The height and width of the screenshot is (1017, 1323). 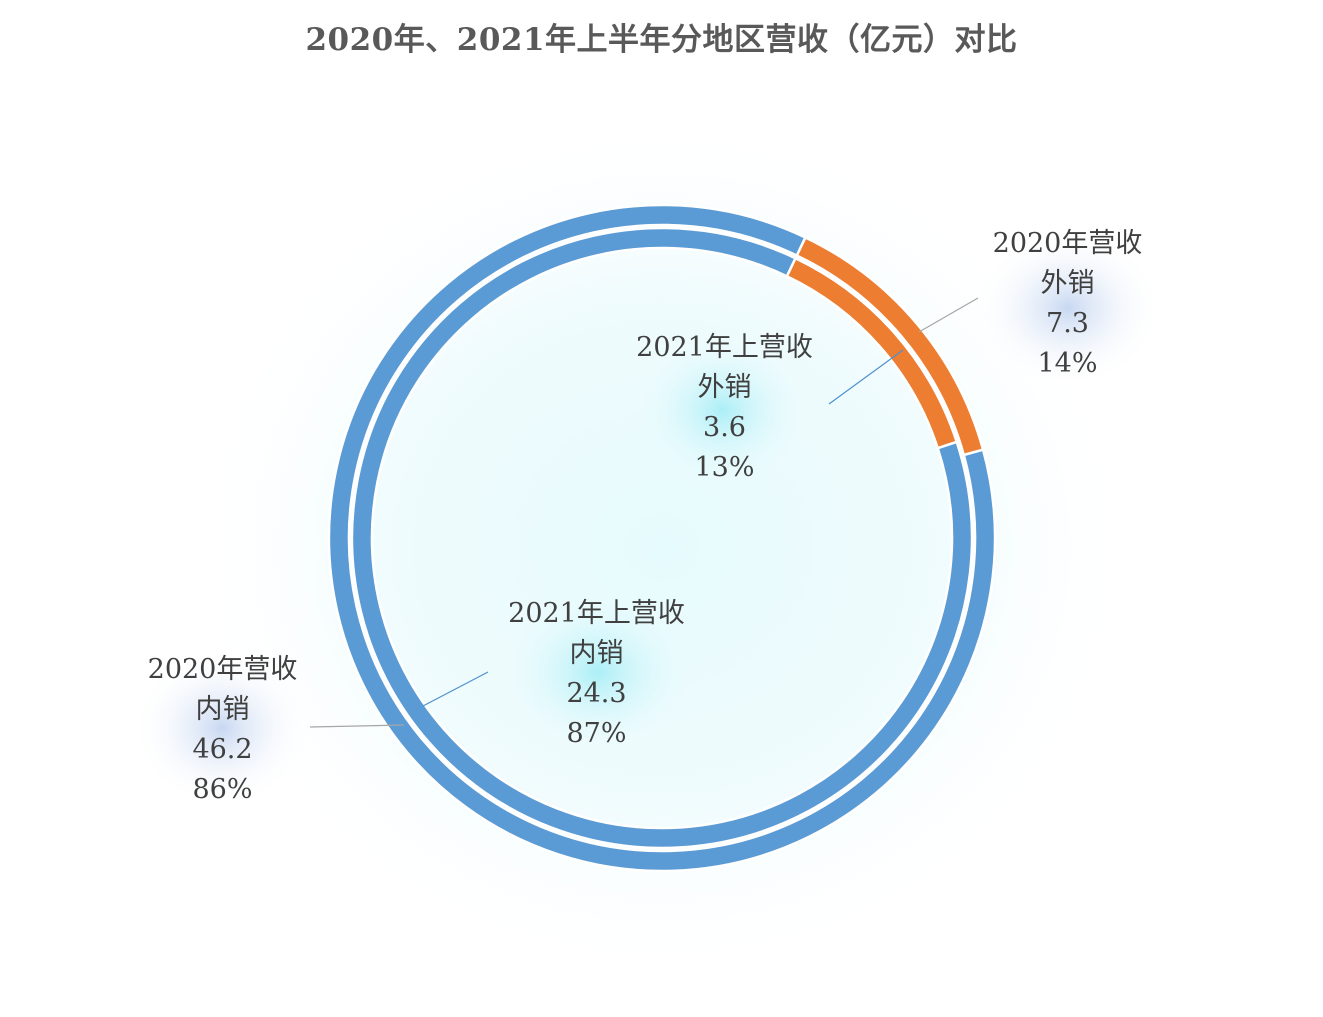 I want to click on label-value: 46.2, so click(x=222, y=749).